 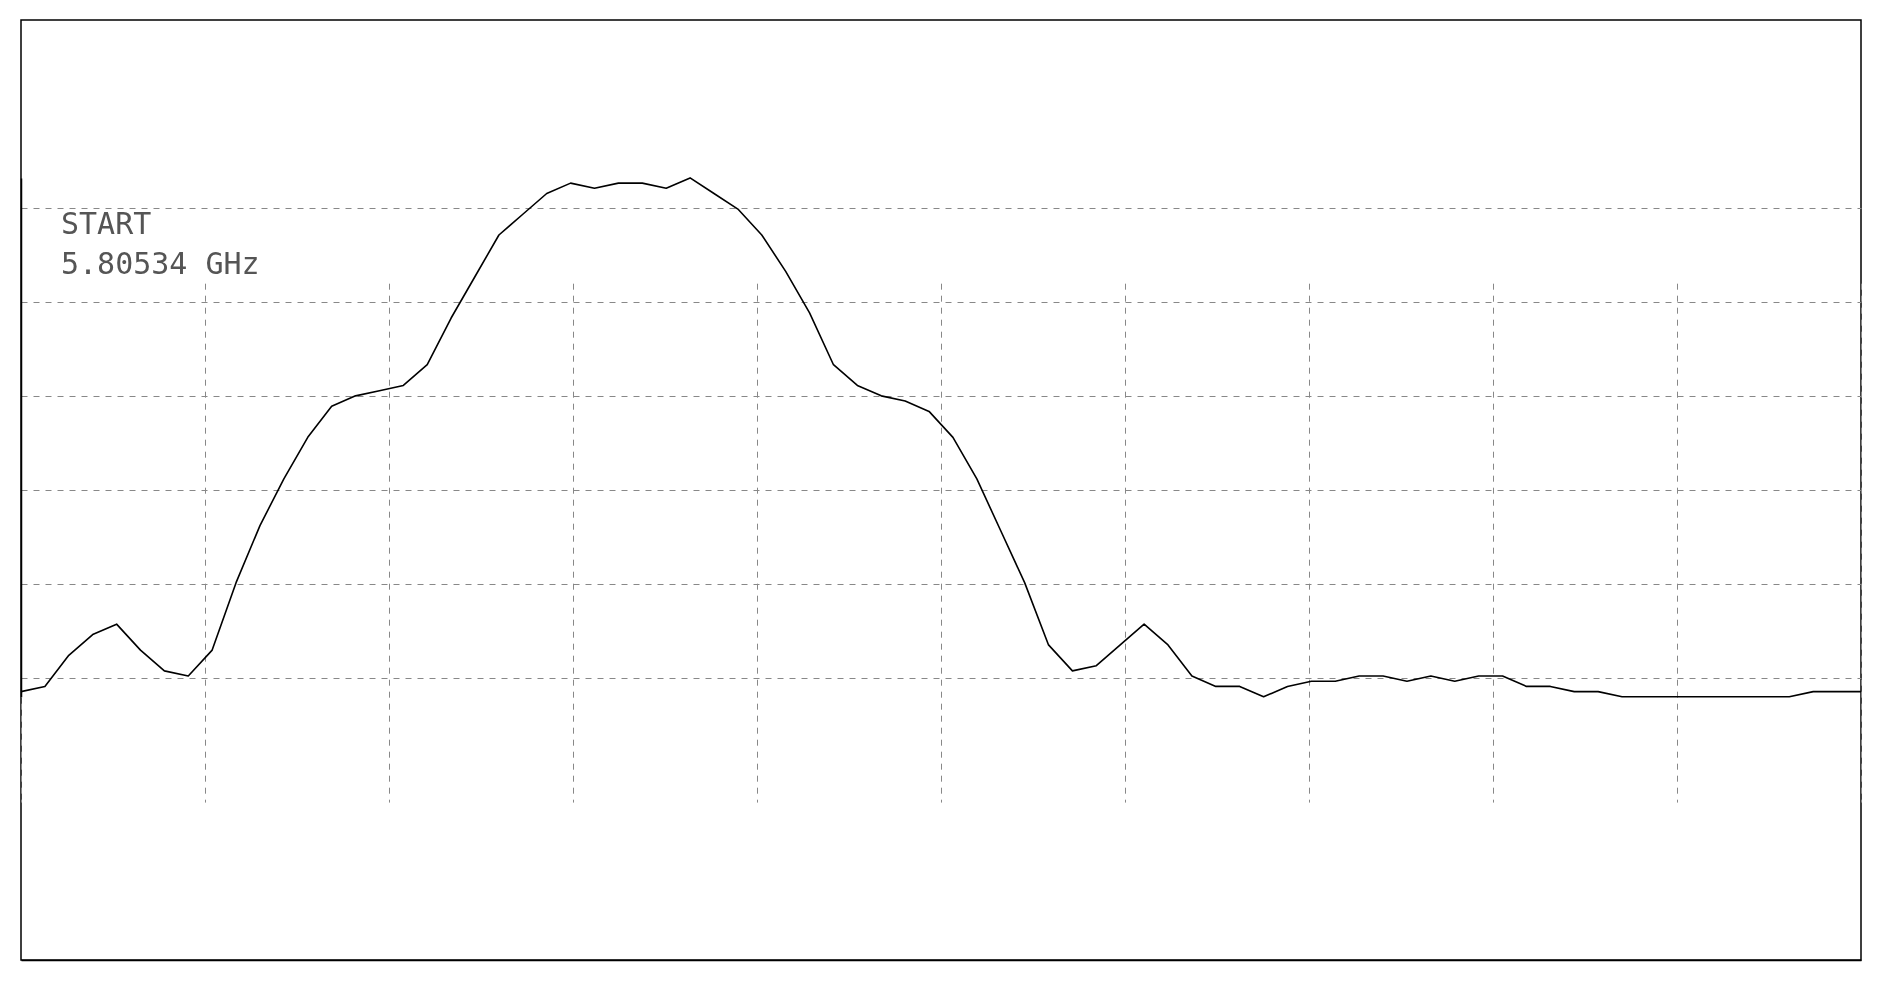 What do you see at coordinates (160, 263) in the screenshot?
I see `annotation: 5.80534 GHz` at bounding box center [160, 263].